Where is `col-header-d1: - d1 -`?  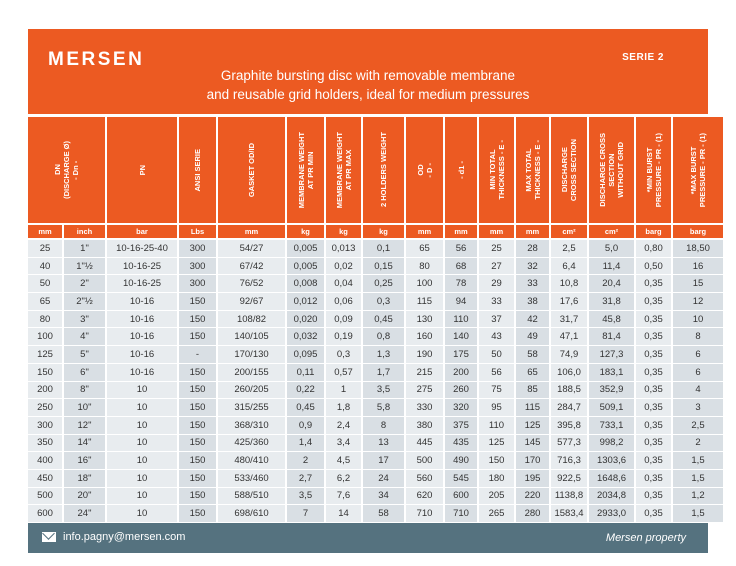 col-header-d1: - d1 - is located at coordinates (461, 169).